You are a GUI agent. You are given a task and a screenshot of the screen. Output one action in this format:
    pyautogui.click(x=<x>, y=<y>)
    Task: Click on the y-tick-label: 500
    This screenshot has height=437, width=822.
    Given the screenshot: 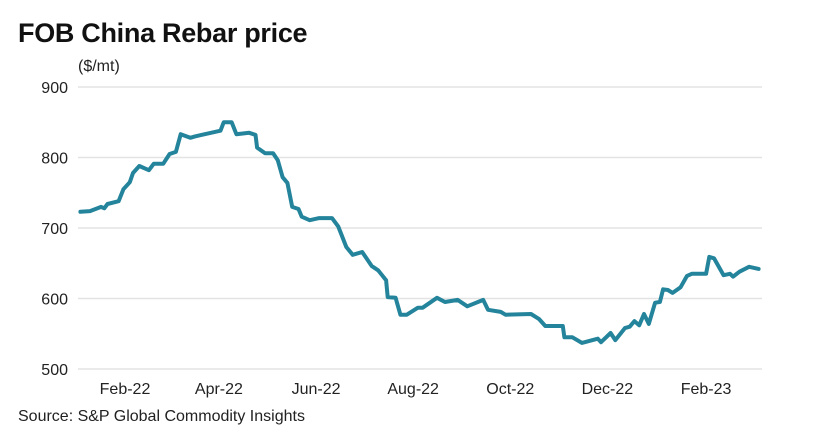 What is the action you would take?
    pyautogui.click(x=54, y=370)
    